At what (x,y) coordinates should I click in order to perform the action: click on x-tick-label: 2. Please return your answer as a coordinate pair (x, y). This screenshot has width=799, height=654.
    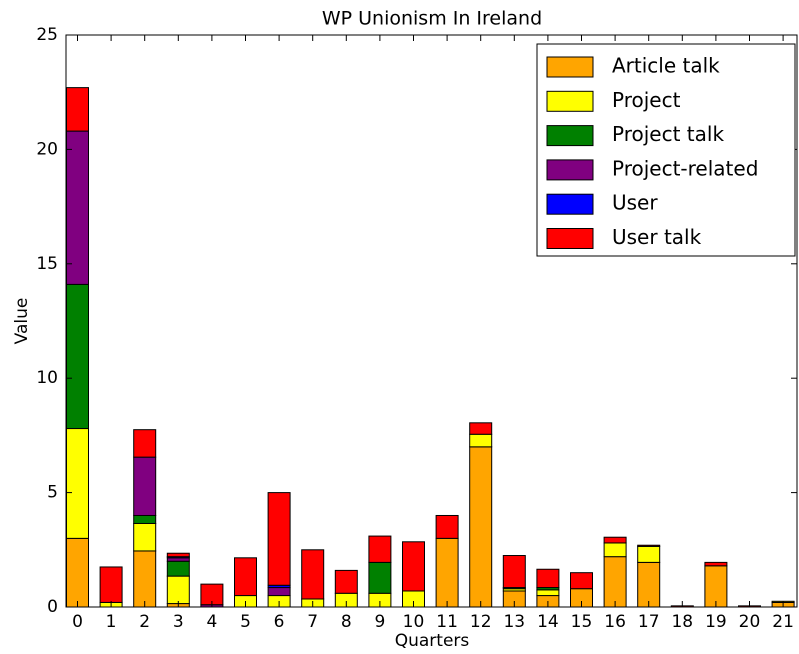
    Looking at the image, I should click on (144, 622).